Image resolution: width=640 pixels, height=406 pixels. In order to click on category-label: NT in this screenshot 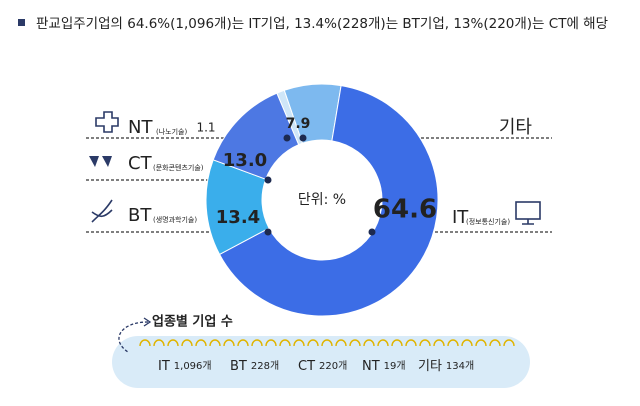, I will do `click(140, 127)`.